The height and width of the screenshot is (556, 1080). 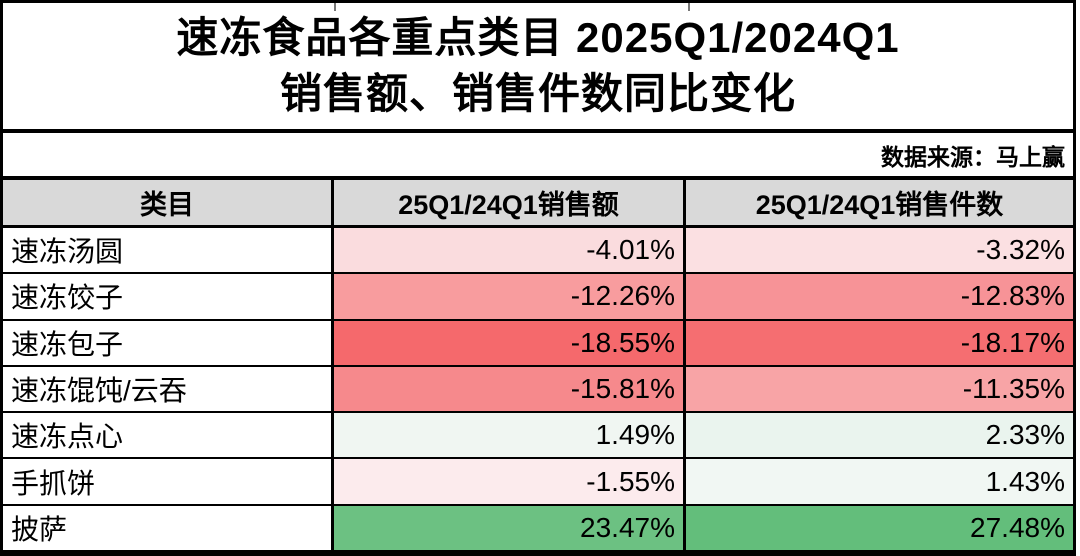 I want to click on units-change-cell: -12.83%, so click(x=878, y=296).